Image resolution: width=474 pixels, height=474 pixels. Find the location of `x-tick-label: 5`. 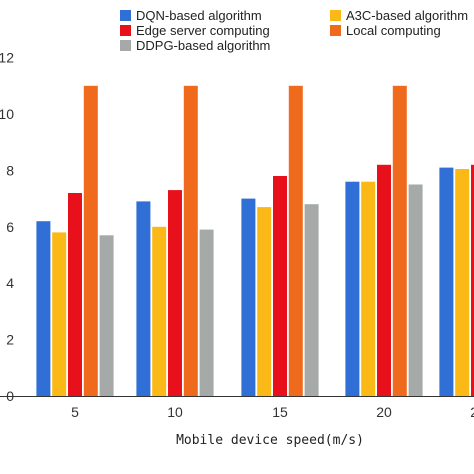

x-tick-label: 5 is located at coordinates (75, 412).